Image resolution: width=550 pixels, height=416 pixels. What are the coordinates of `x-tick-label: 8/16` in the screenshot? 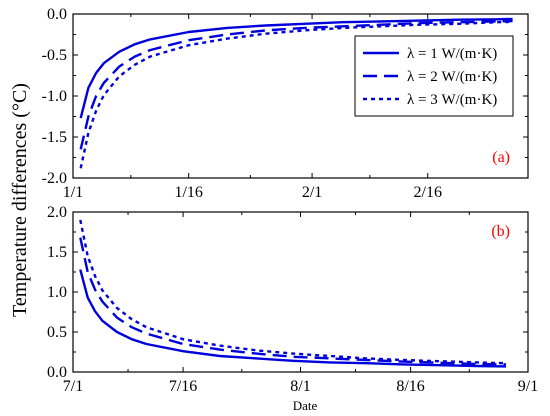 It's located at (410, 386).